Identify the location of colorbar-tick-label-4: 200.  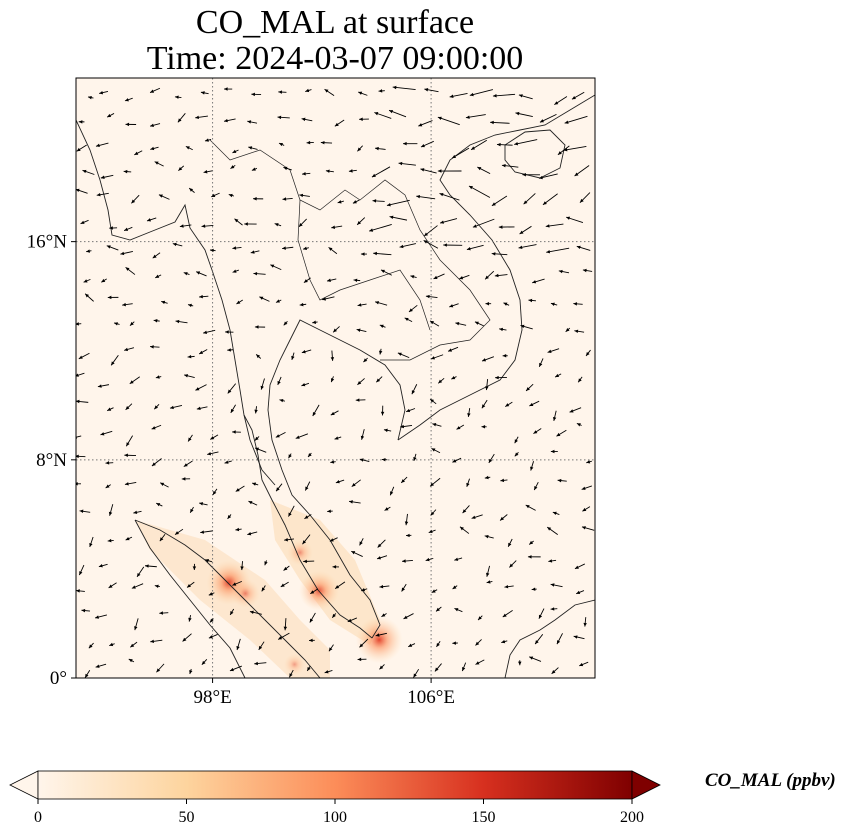
(632, 817).